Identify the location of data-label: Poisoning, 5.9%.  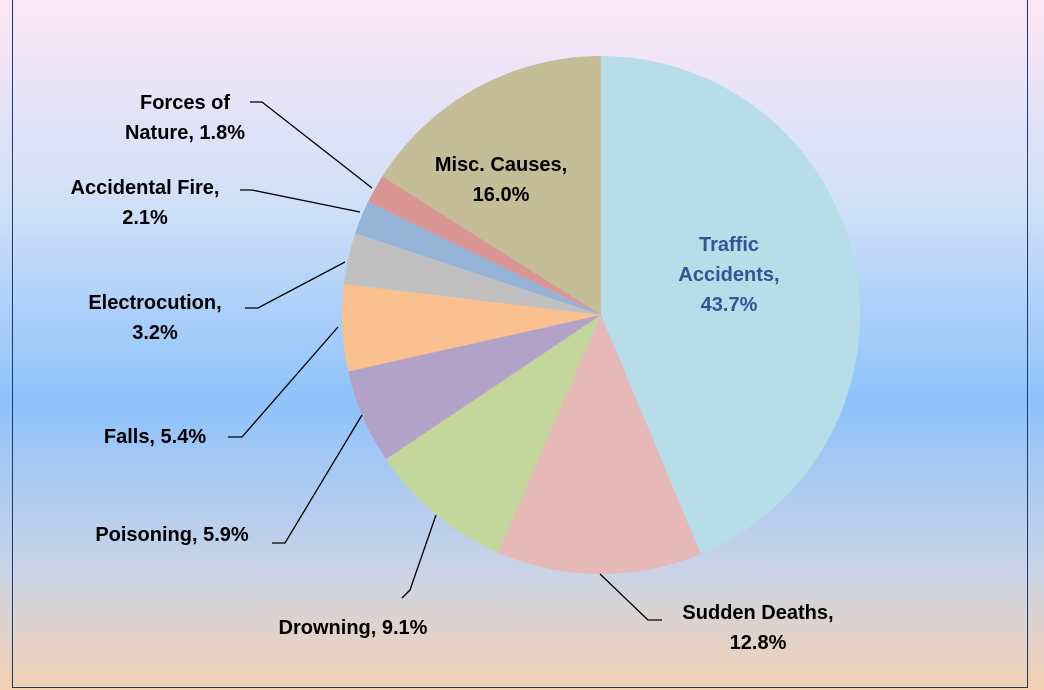
(172, 535).